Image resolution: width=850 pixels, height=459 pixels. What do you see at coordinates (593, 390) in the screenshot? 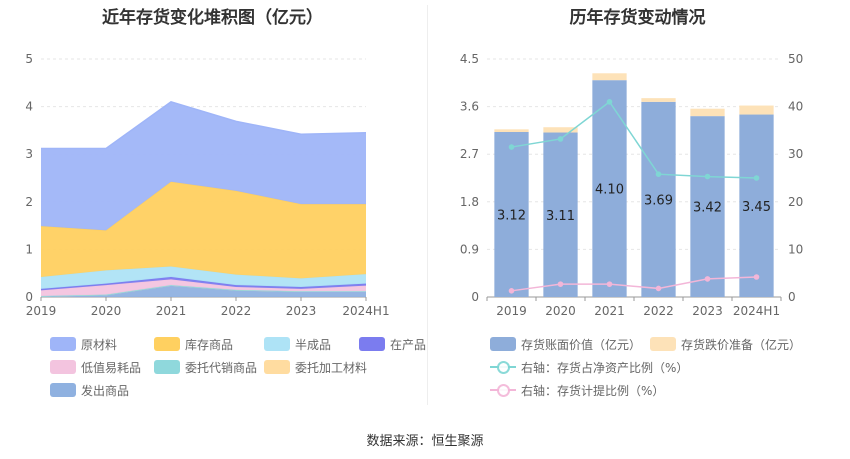
I see `legend-label: 右轴：存货计提比例（%）` at bounding box center [593, 390].